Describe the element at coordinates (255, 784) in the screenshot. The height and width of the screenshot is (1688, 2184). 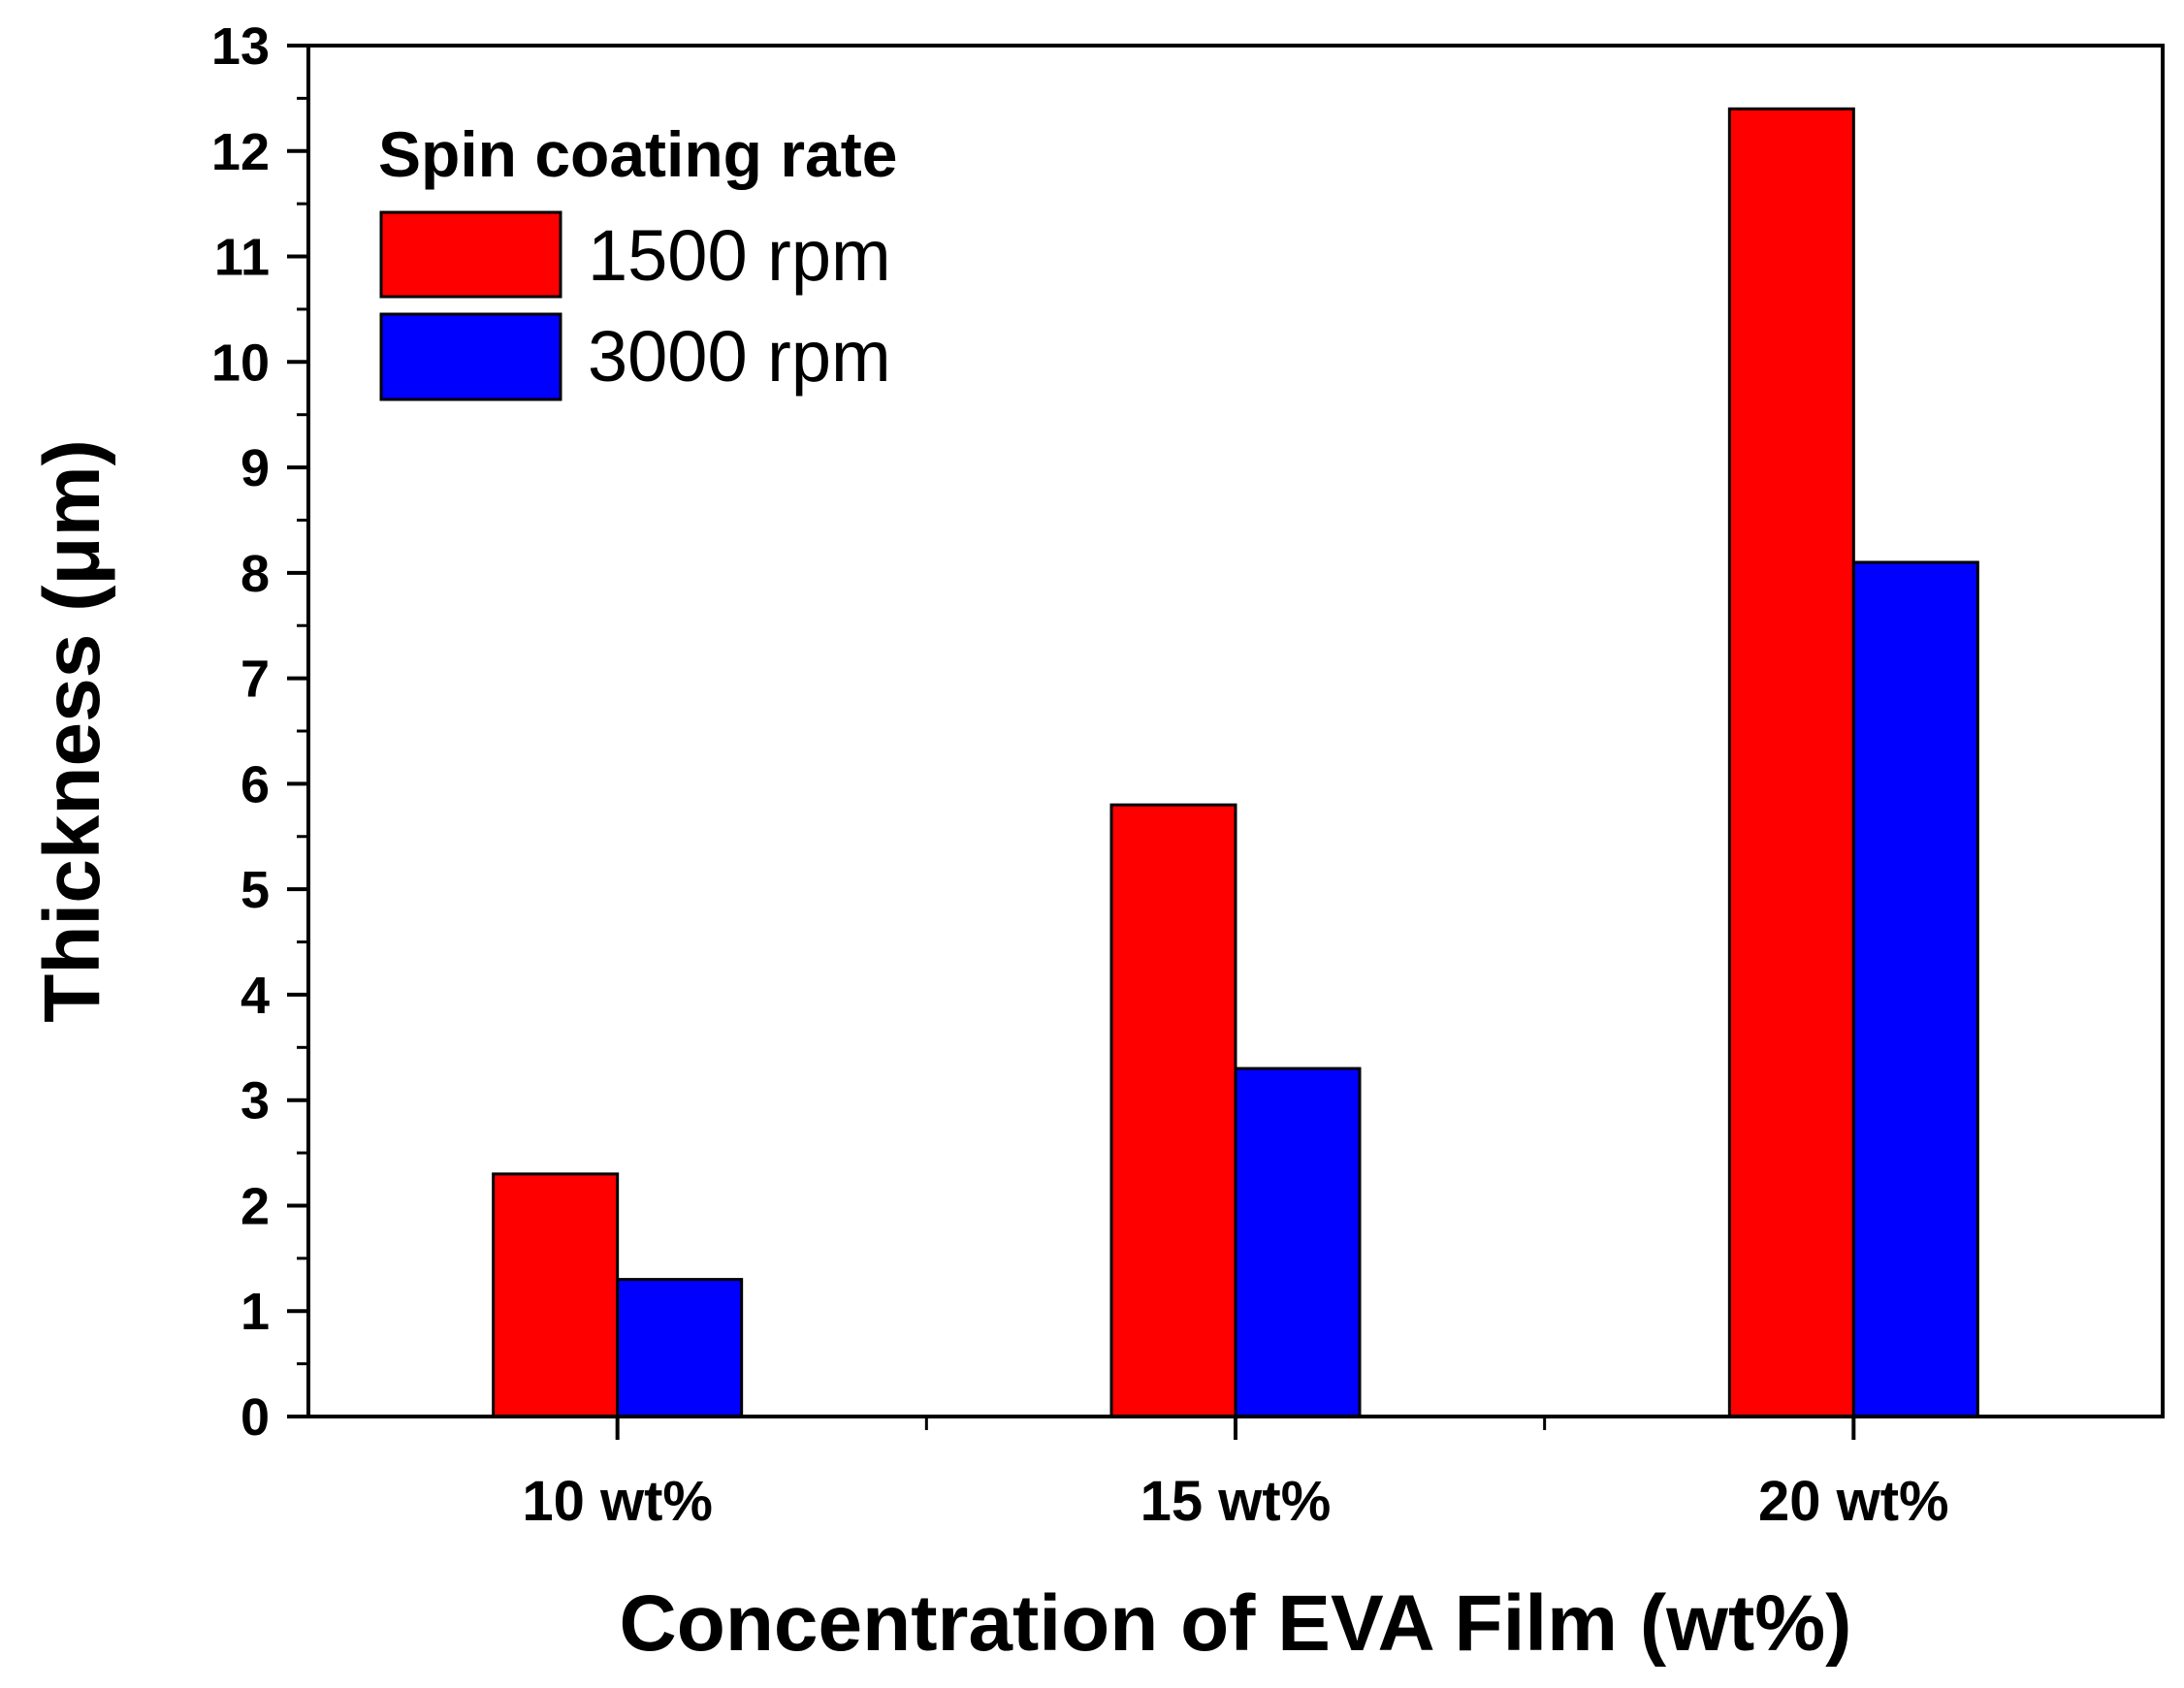
I see `y-tick-label: 6` at that location.